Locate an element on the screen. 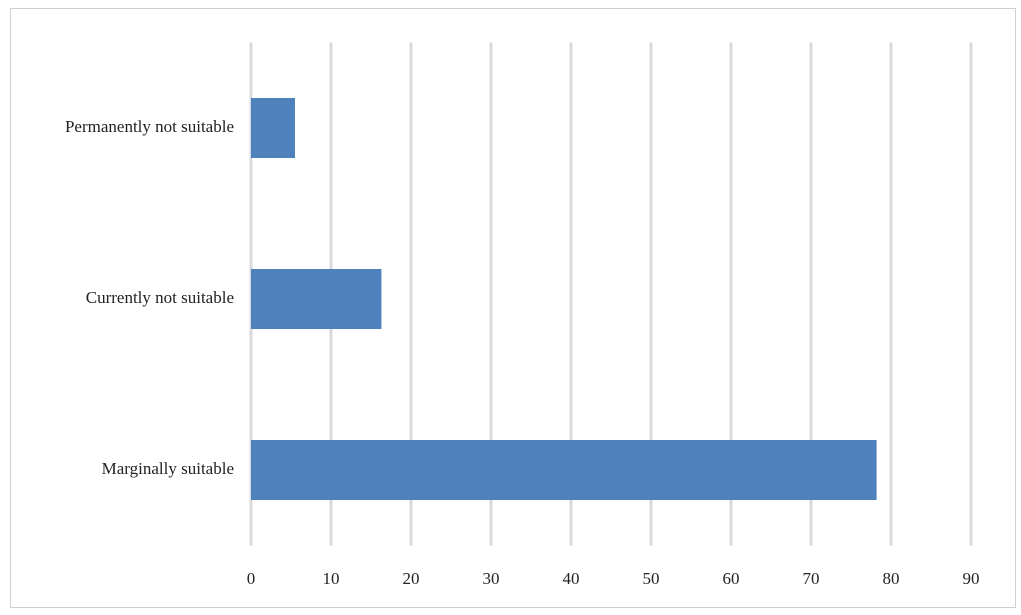 Image resolution: width=1021 pixels, height=615 pixels. x-tick-label: 10 is located at coordinates (331, 578).